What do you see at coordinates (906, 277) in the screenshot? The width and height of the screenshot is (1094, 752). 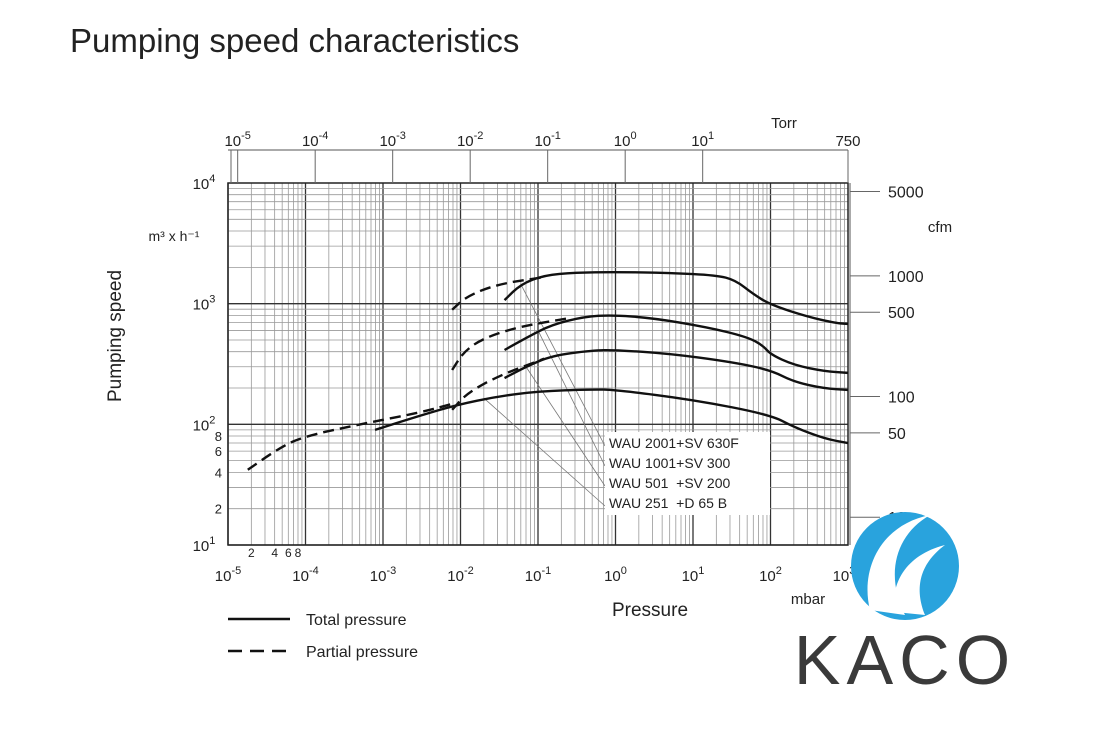 I see `right-tick-label: 1000` at bounding box center [906, 277].